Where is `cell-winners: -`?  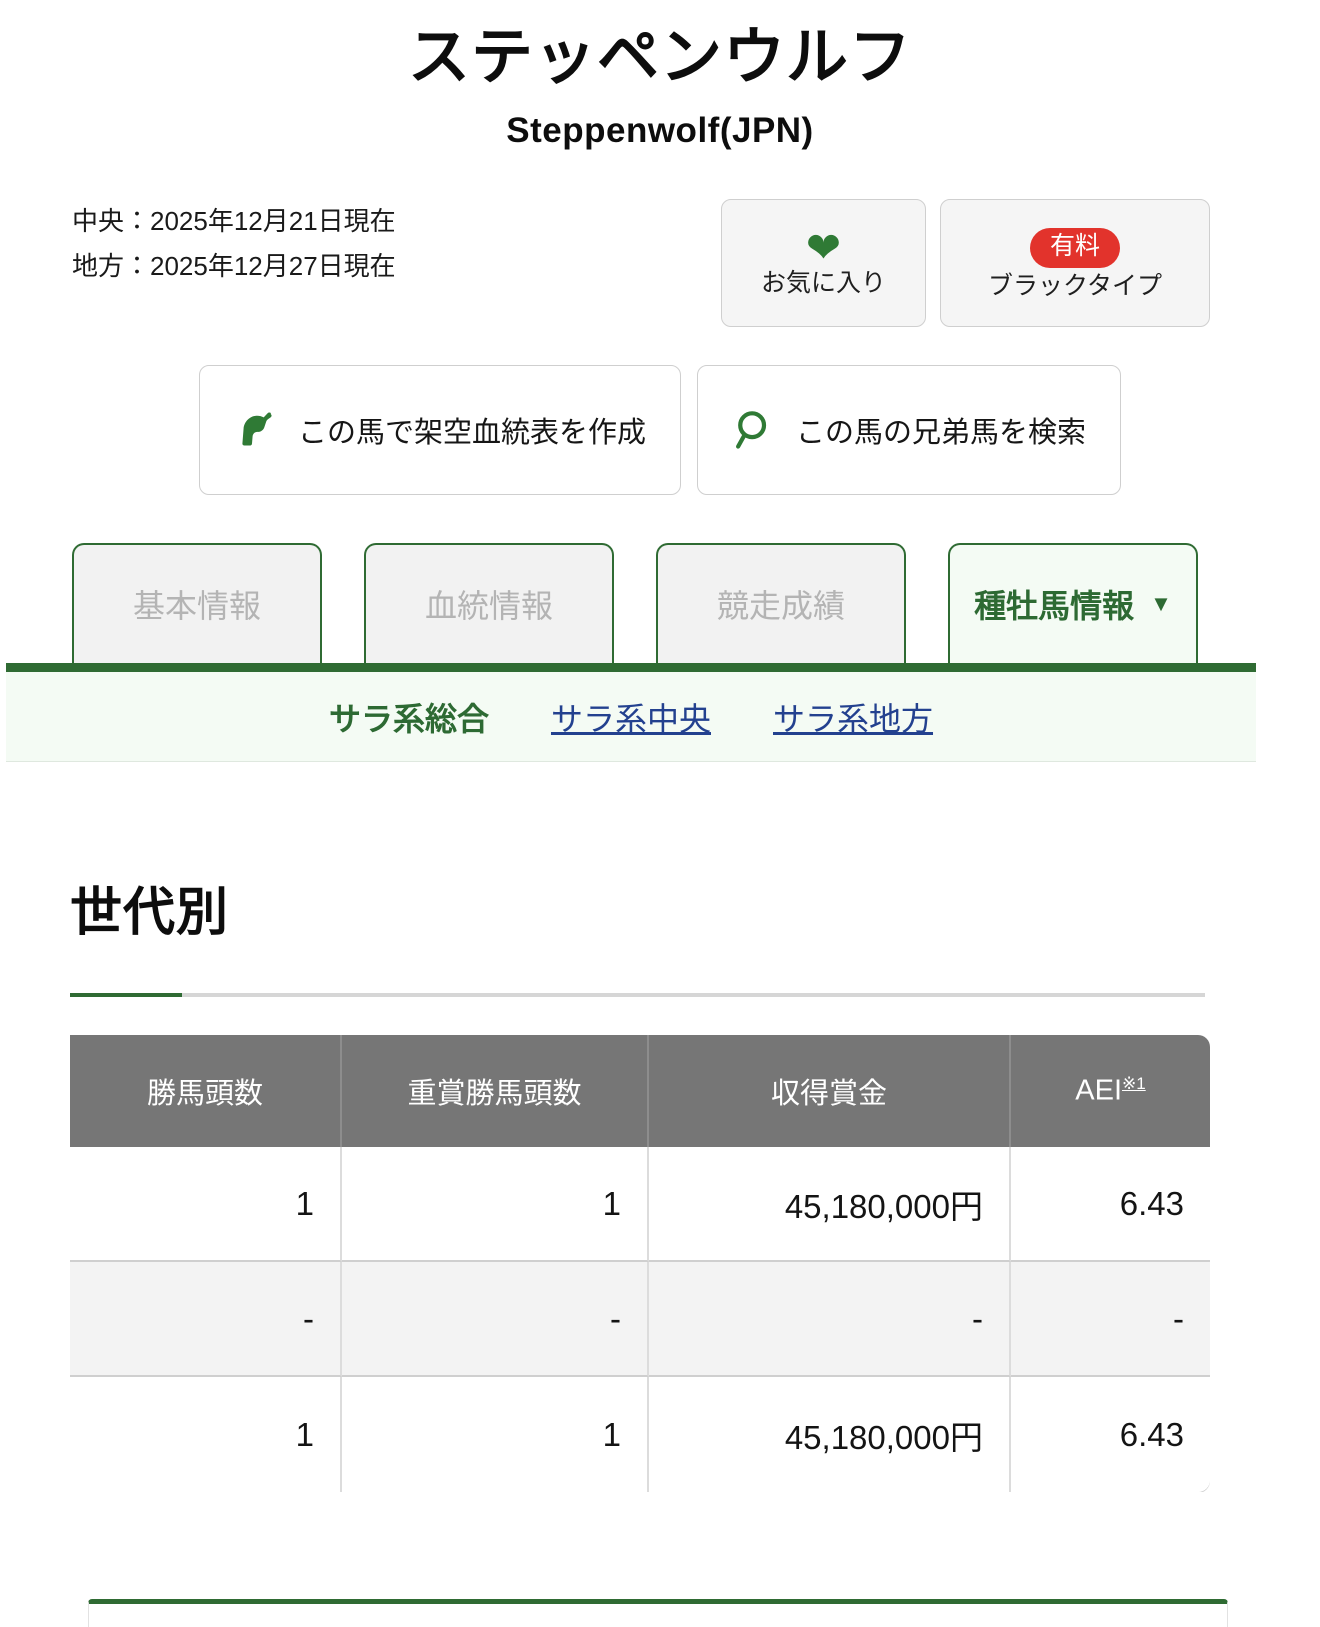 cell-winners: - is located at coordinates (206, 1320).